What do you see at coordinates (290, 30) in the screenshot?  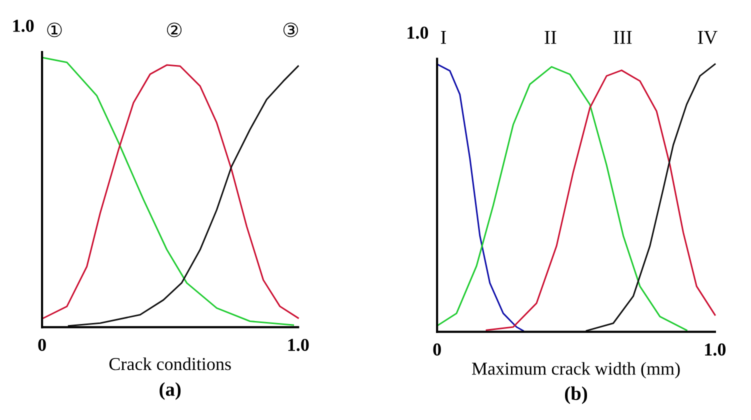 I see `series-label: ③` at bounding box center [290, 30].